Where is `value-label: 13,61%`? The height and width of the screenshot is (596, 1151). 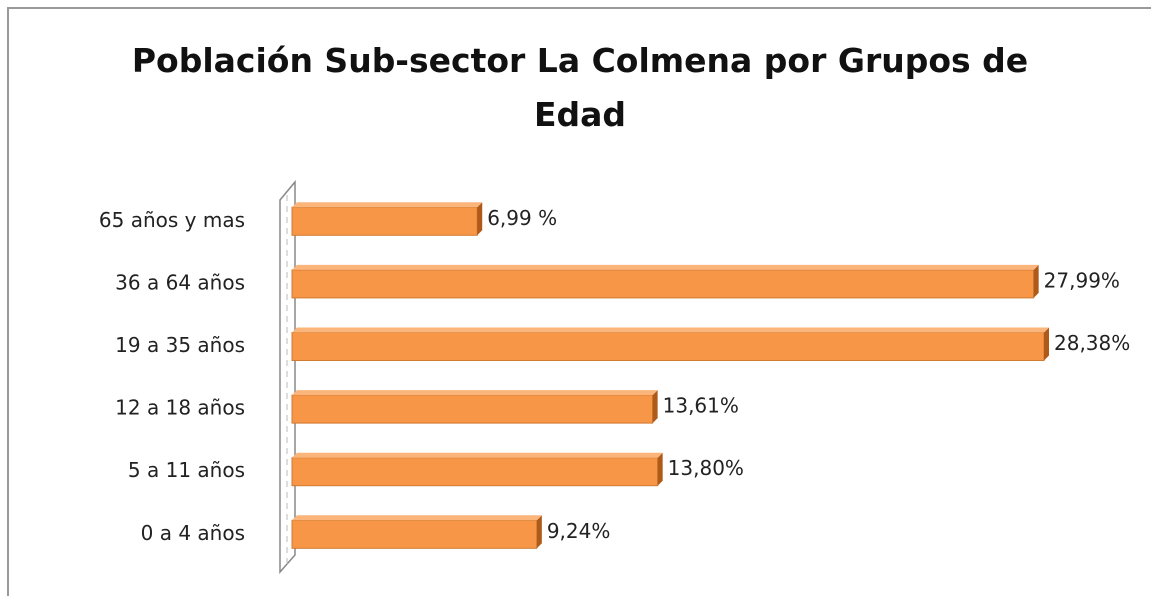
value-label: 13,61% is located at coordinates (701, 406).